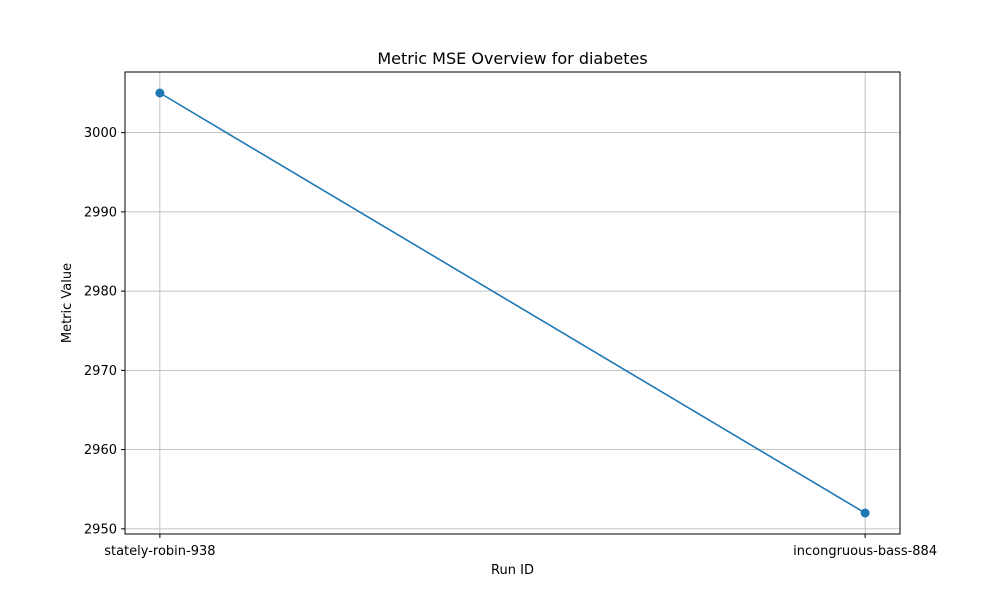 Image resolution: width=1000 pixels, height=600 pixels. Describe the element at coordinates (100, 212) in the screenshot. I see `y-tick-label: 2990` at that location.